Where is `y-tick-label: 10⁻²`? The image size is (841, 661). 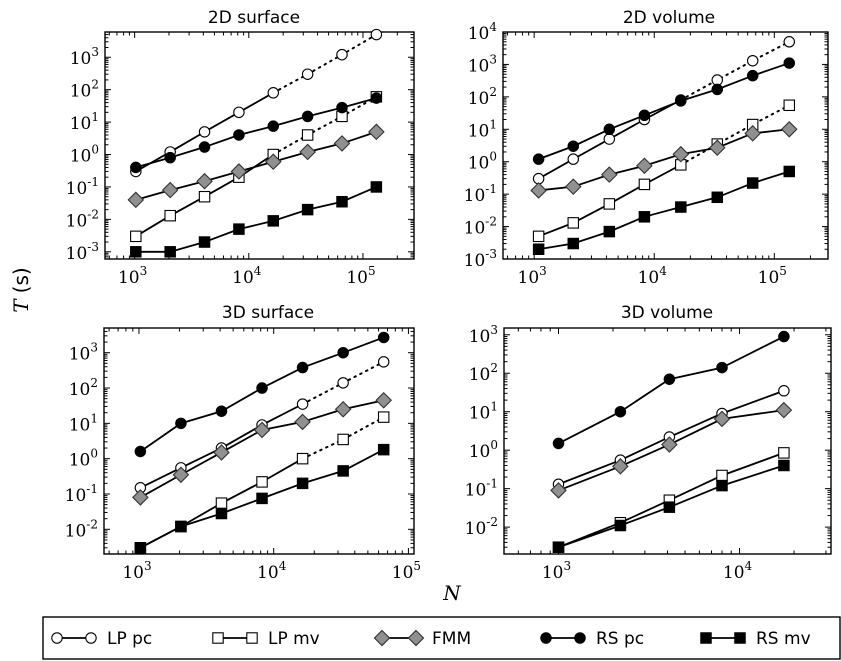
y-tick-label: 10⁻² is located at coordinates (82, 219).